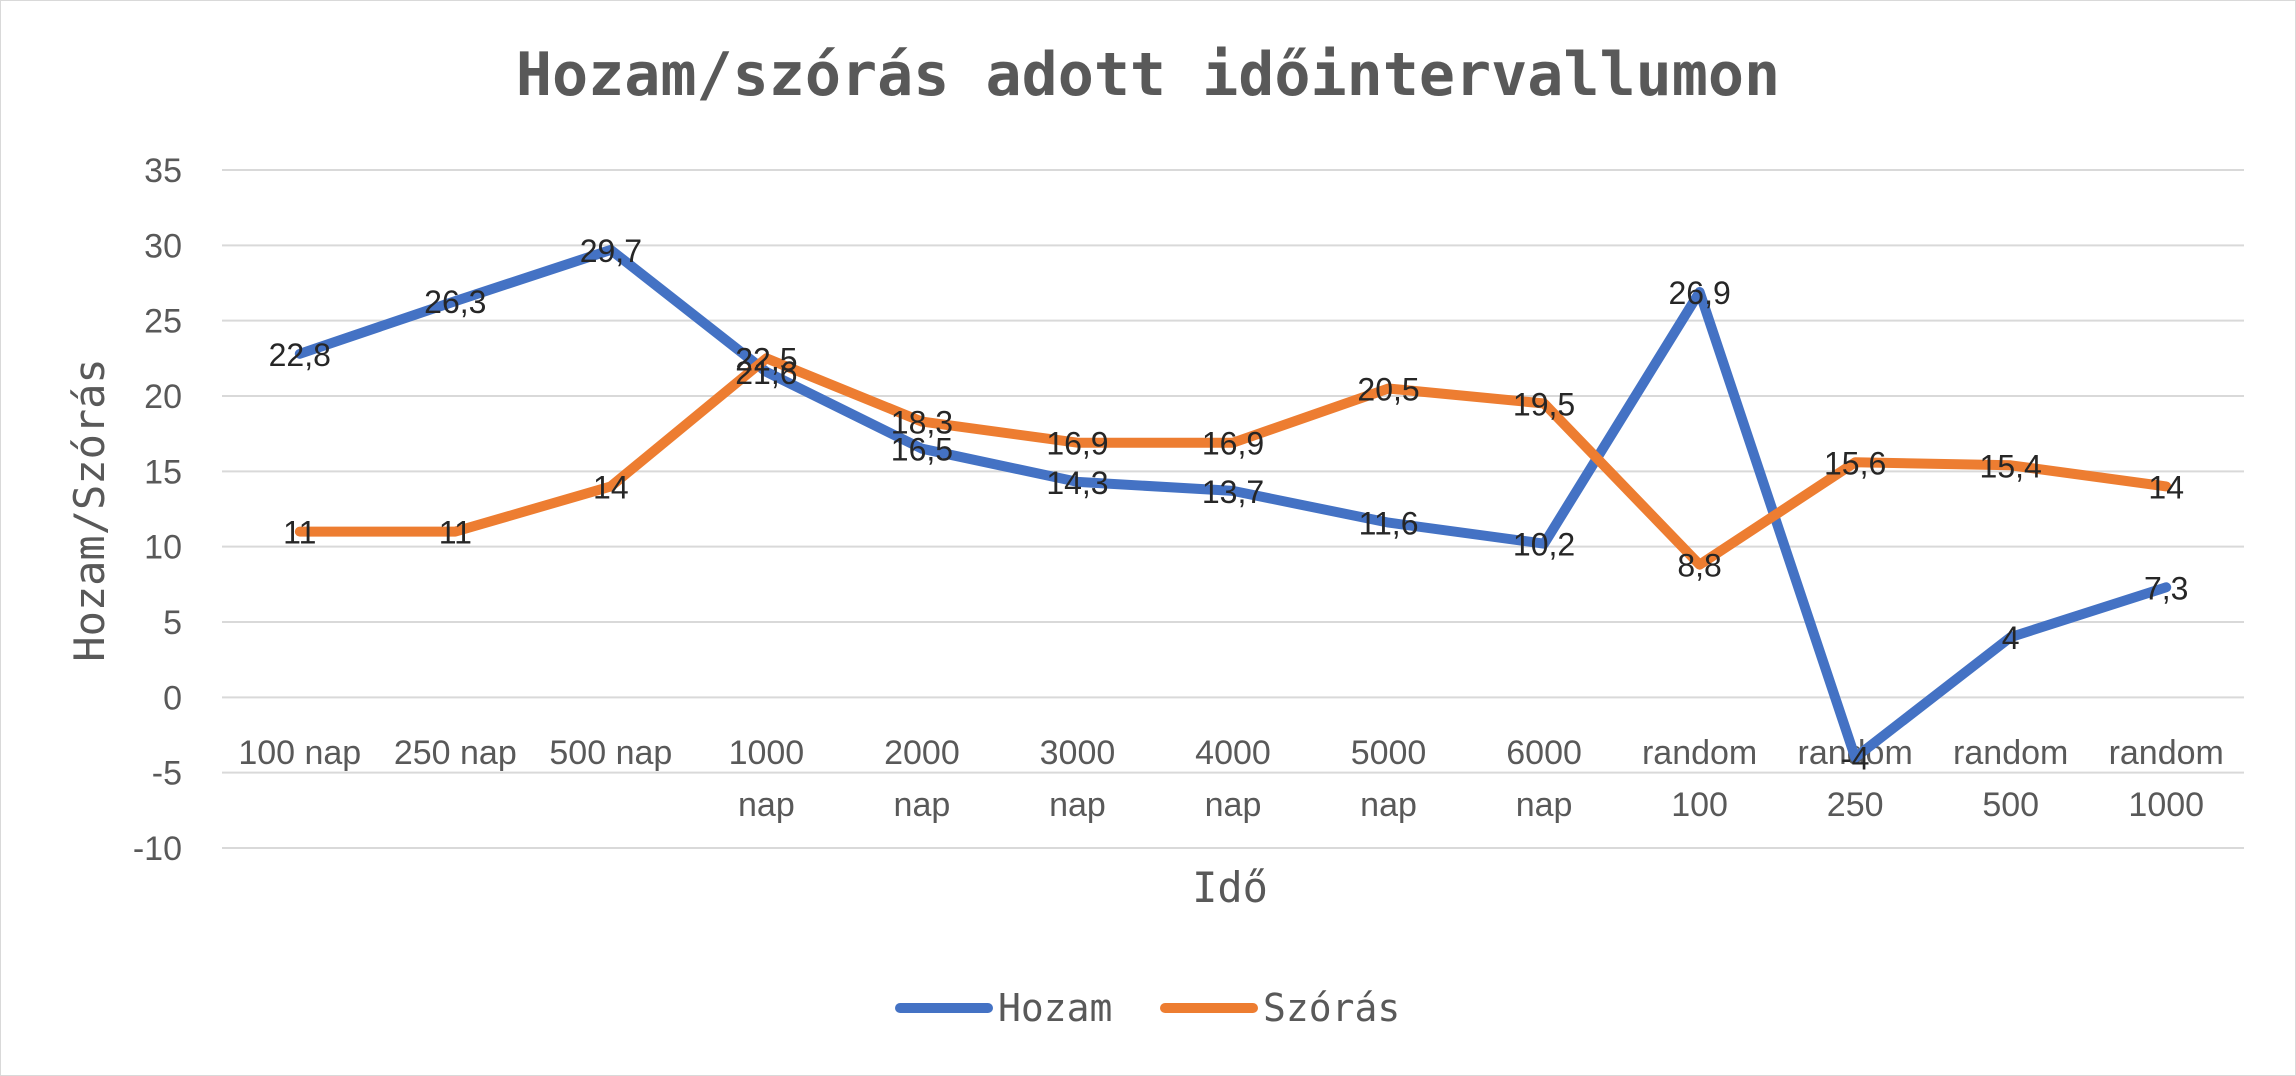 Image resolution: width=2296 pixels, height=1076 pixels. Describe the element at coordinates (1078, 753) in the screenshot. I see `x-tick-label: 3000` at that location.